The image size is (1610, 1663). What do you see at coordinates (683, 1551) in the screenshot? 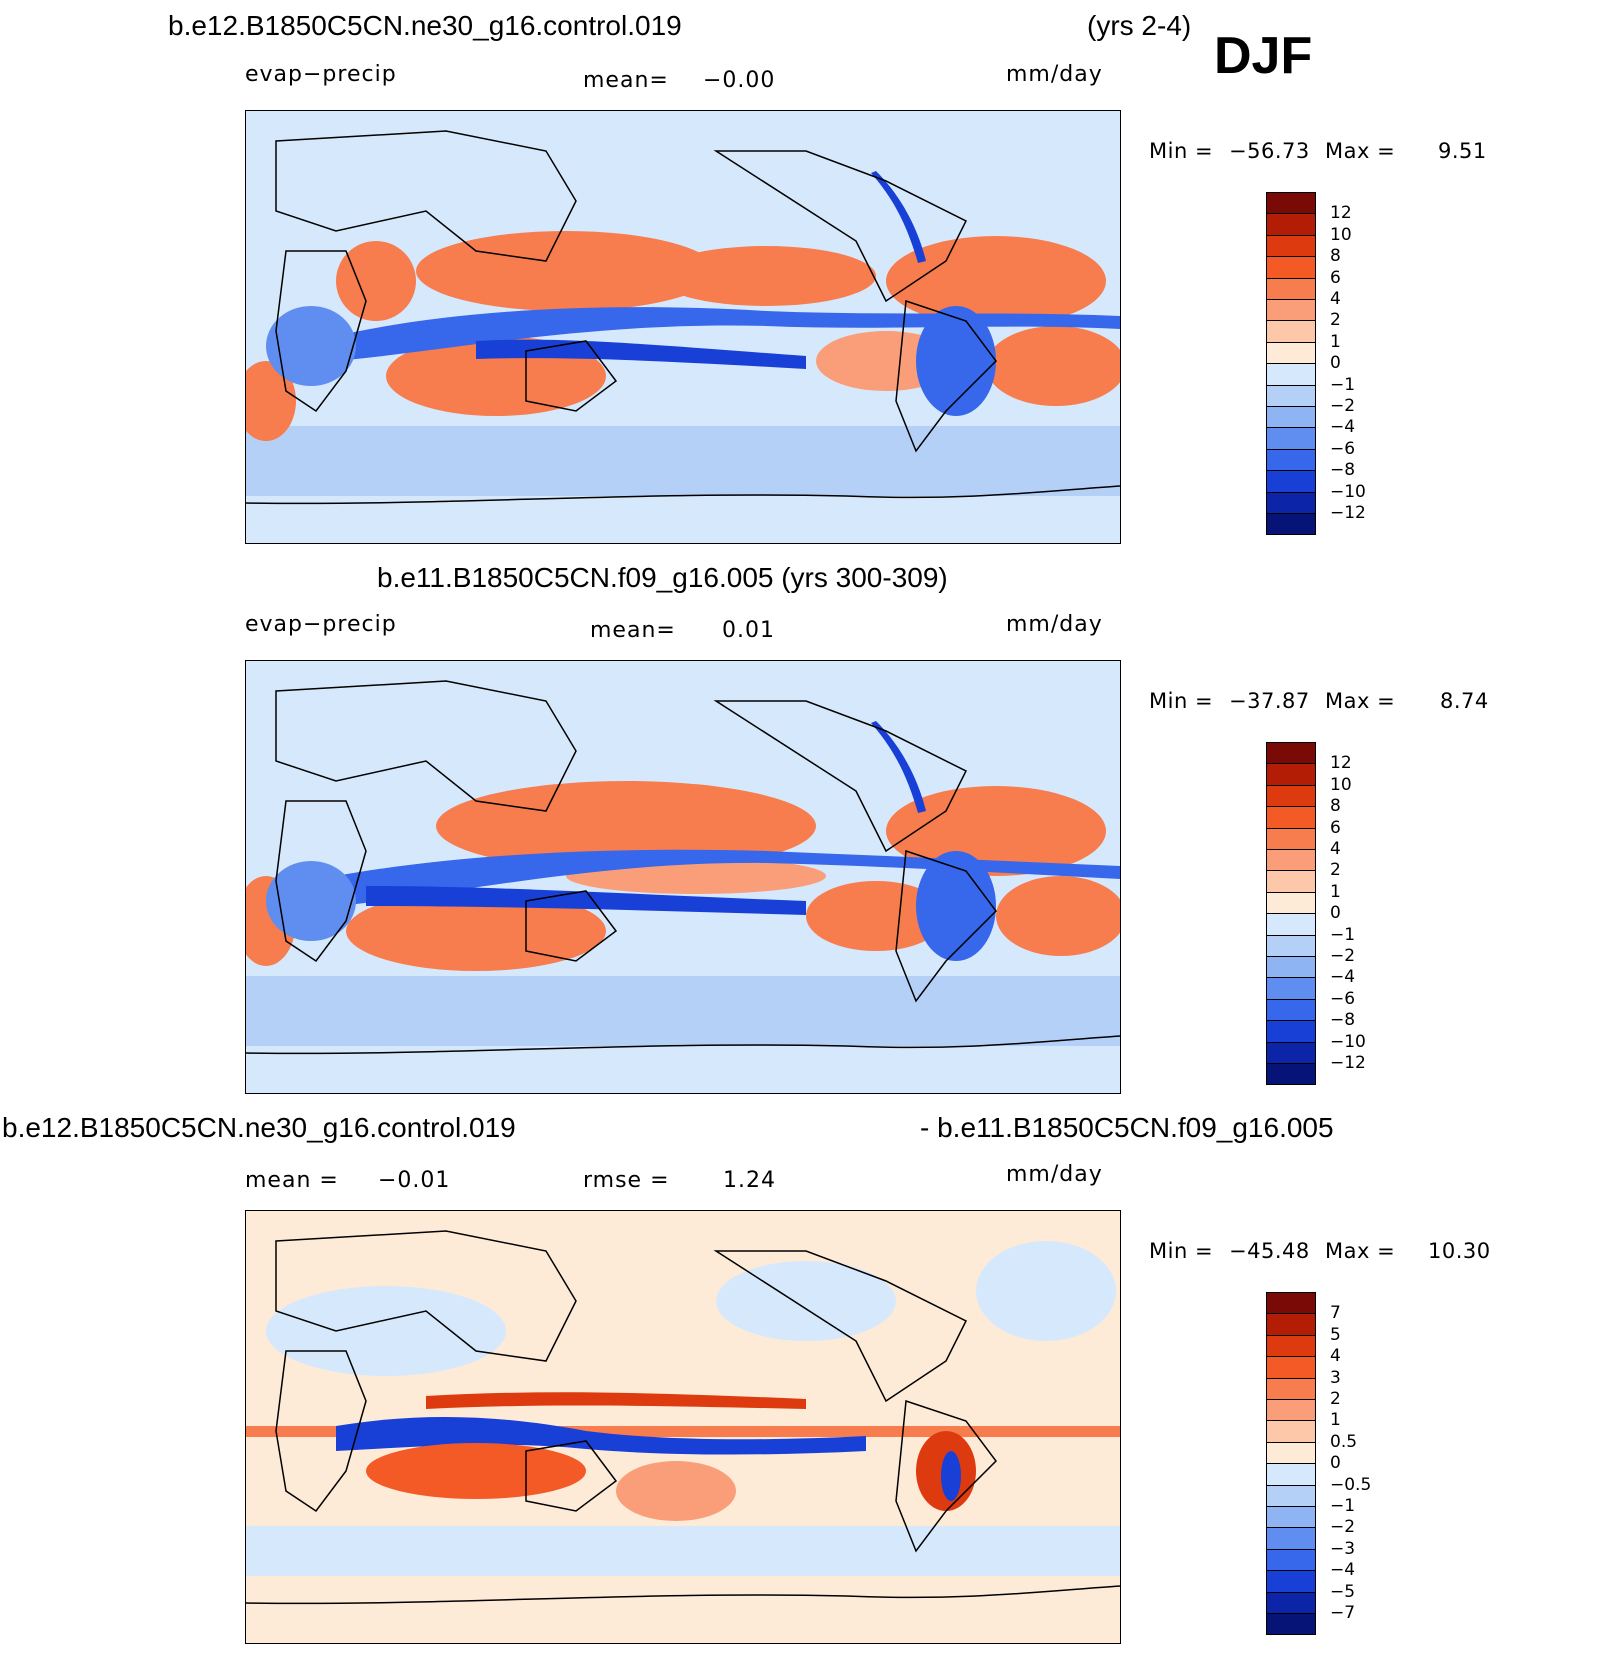
I see `south-ocean-anomaly` at bounding box center [683, 1551].